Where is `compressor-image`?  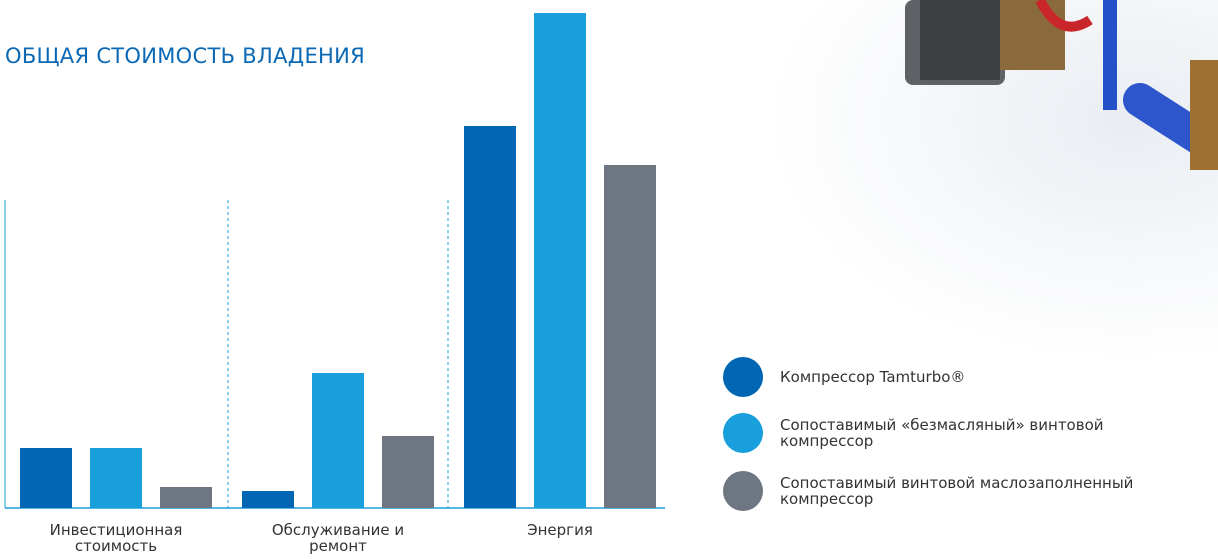
compressor-image is located at coordinates (1061, 85).